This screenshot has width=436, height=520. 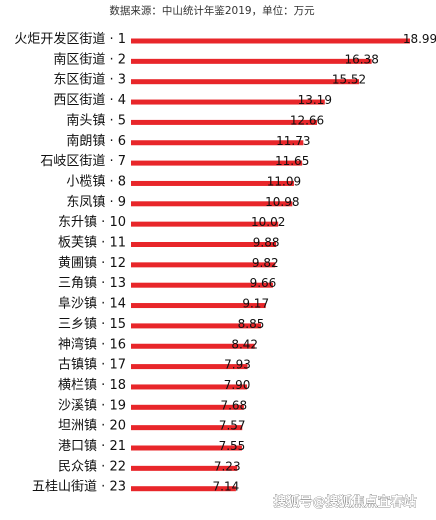 What do you see at coordinates (96, 181) in the screenshot?
I see `category-label-8: 小榄镇 · 8` at bounding box center [96, 181].